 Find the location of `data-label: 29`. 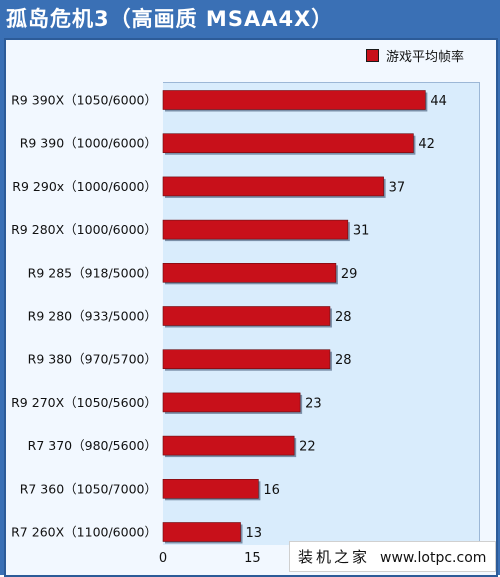

data-label: 29 is located at coordinates (349, 274).